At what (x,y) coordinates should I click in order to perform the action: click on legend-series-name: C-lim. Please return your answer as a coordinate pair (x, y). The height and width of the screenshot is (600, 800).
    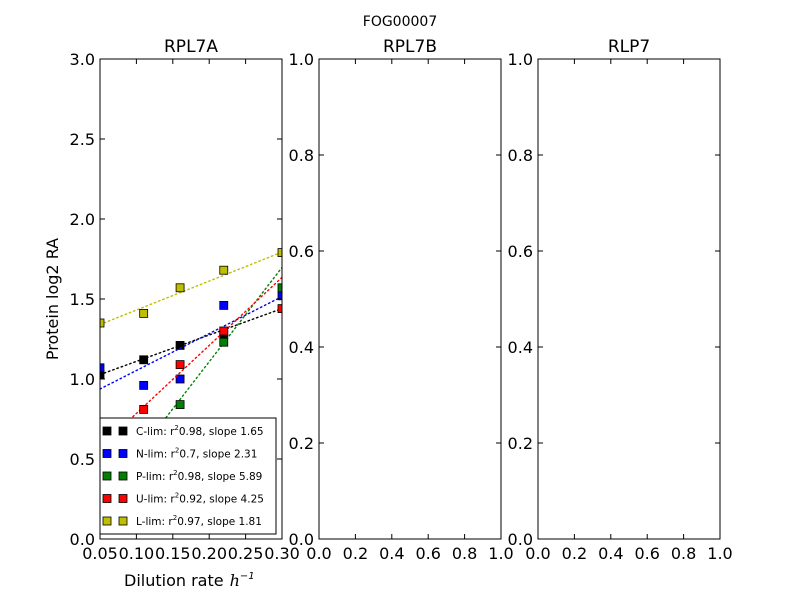
    Looking at the image, I should click on (149, 432).